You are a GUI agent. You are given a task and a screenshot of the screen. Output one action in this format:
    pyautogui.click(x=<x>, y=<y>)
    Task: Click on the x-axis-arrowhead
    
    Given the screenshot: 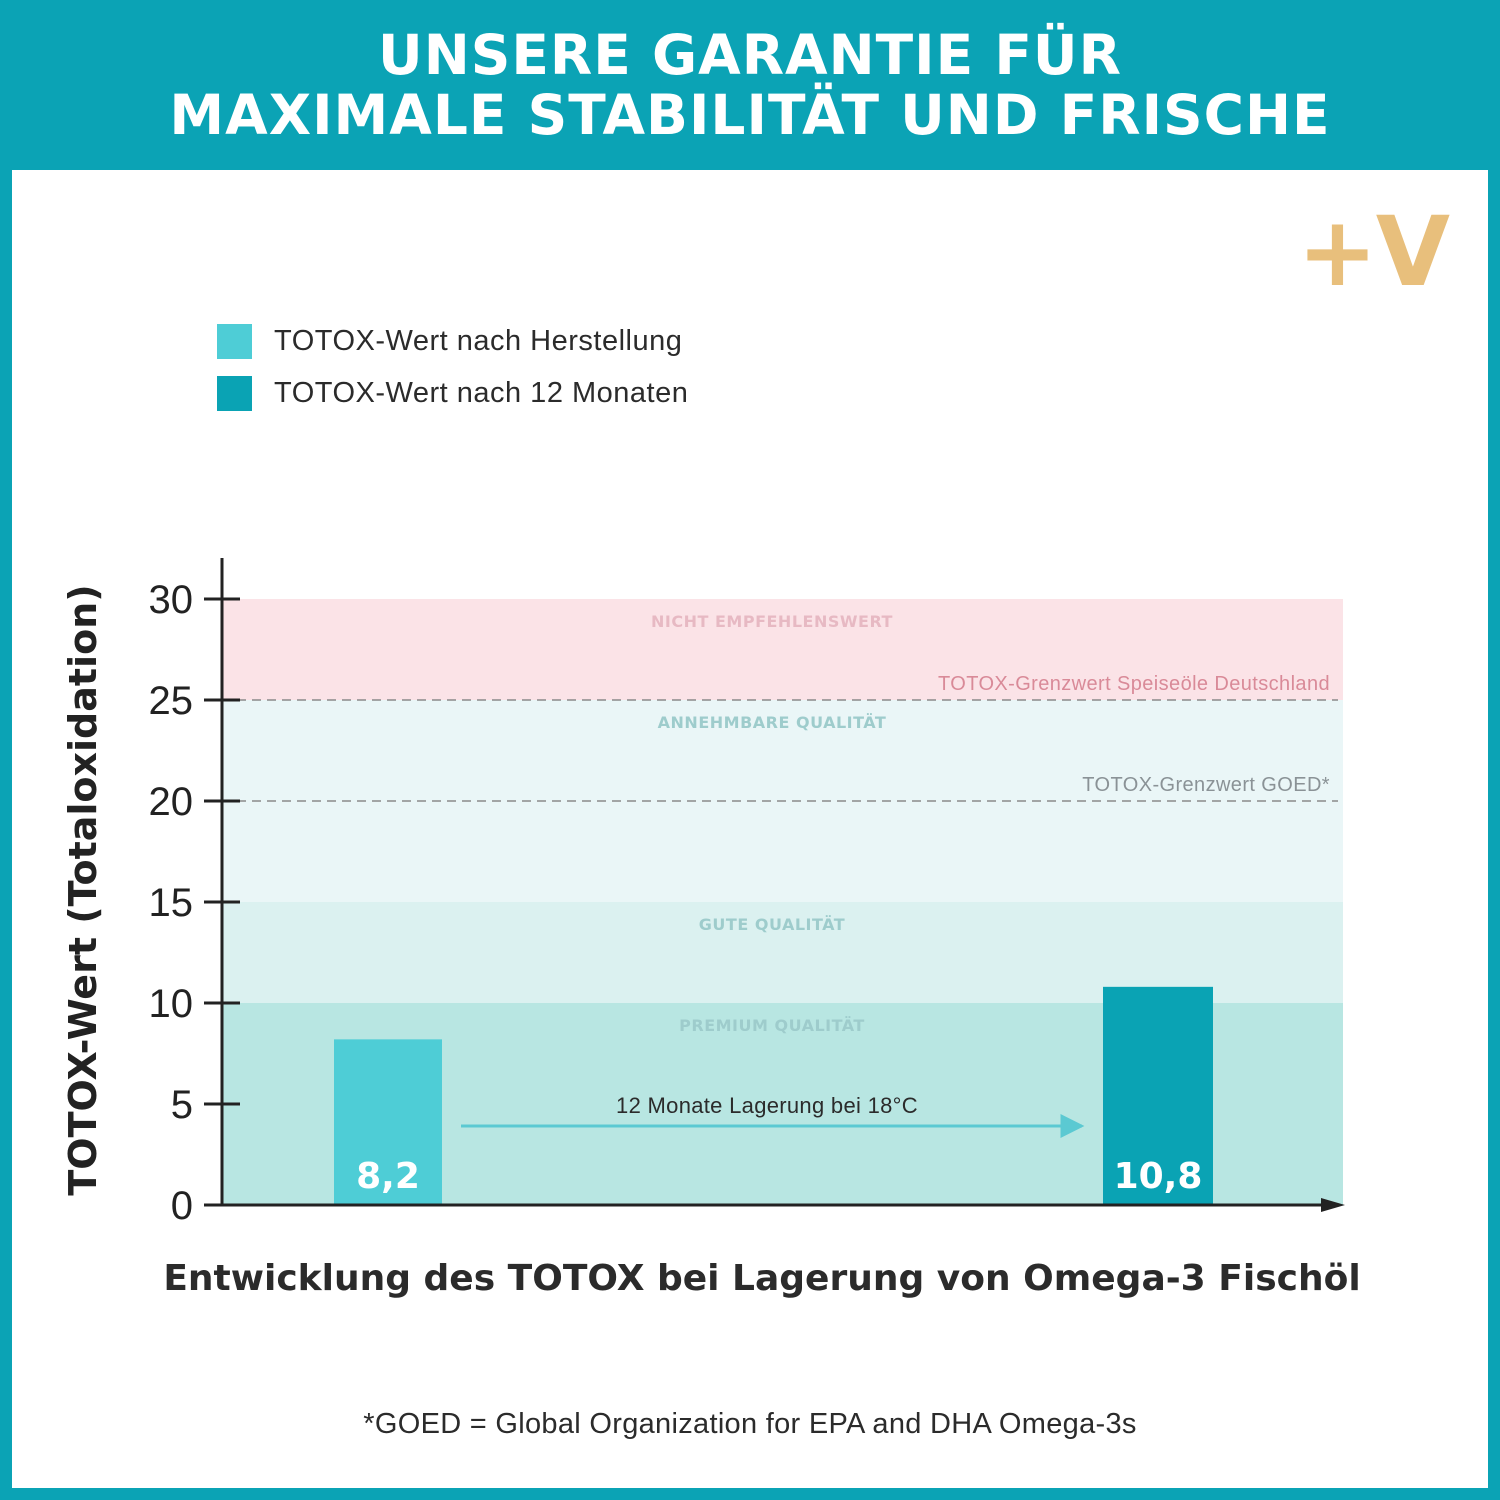 What is the action you would take?
    pyautogui.click(x=1333, y=1205)
    